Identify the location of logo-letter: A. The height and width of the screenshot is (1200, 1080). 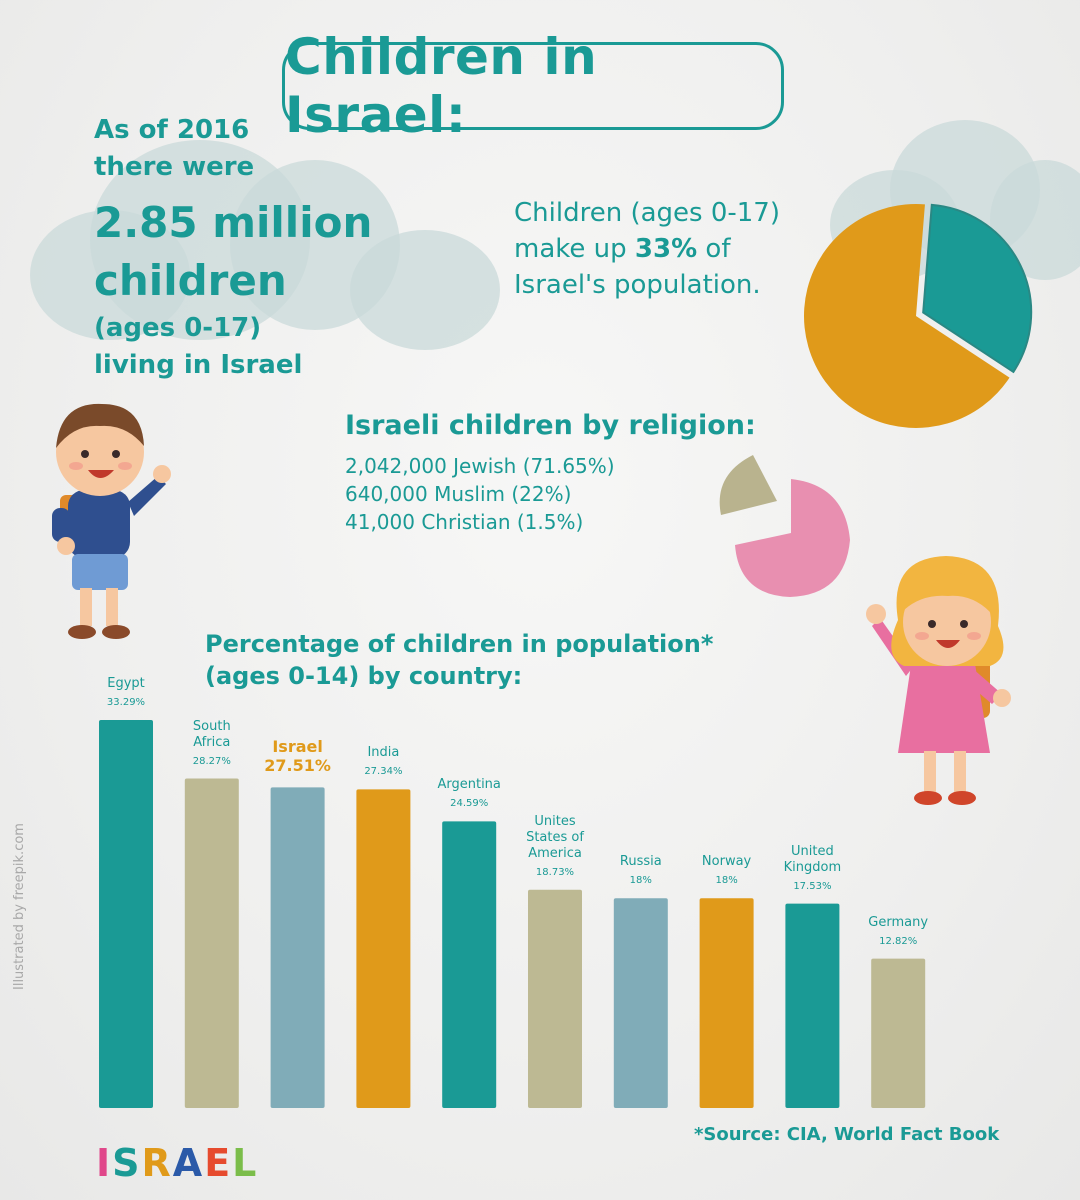
(188, 1163).